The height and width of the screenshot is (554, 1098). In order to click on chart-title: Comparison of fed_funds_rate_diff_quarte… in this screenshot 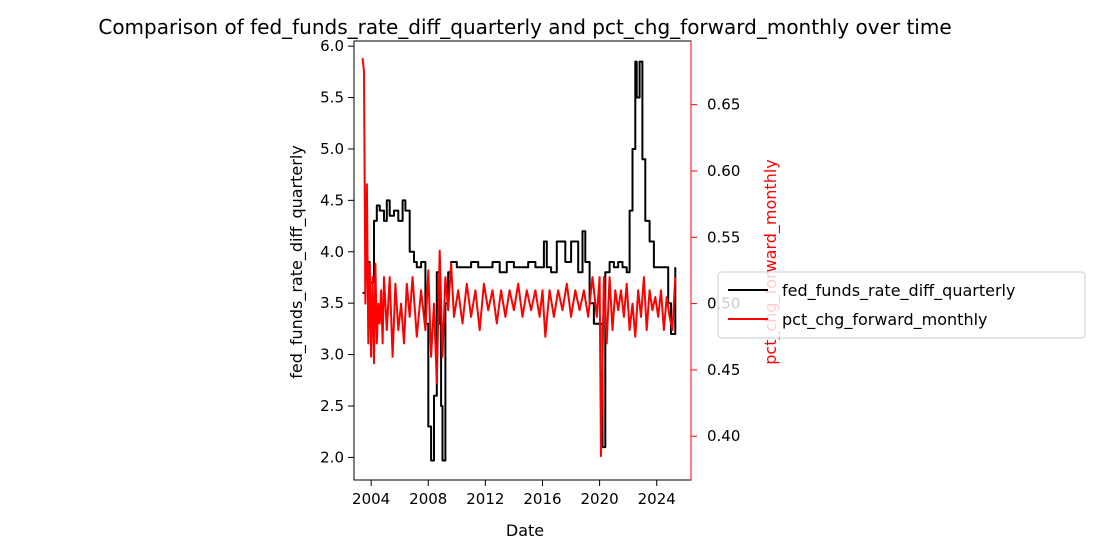, I will do `click(524, 27)`.